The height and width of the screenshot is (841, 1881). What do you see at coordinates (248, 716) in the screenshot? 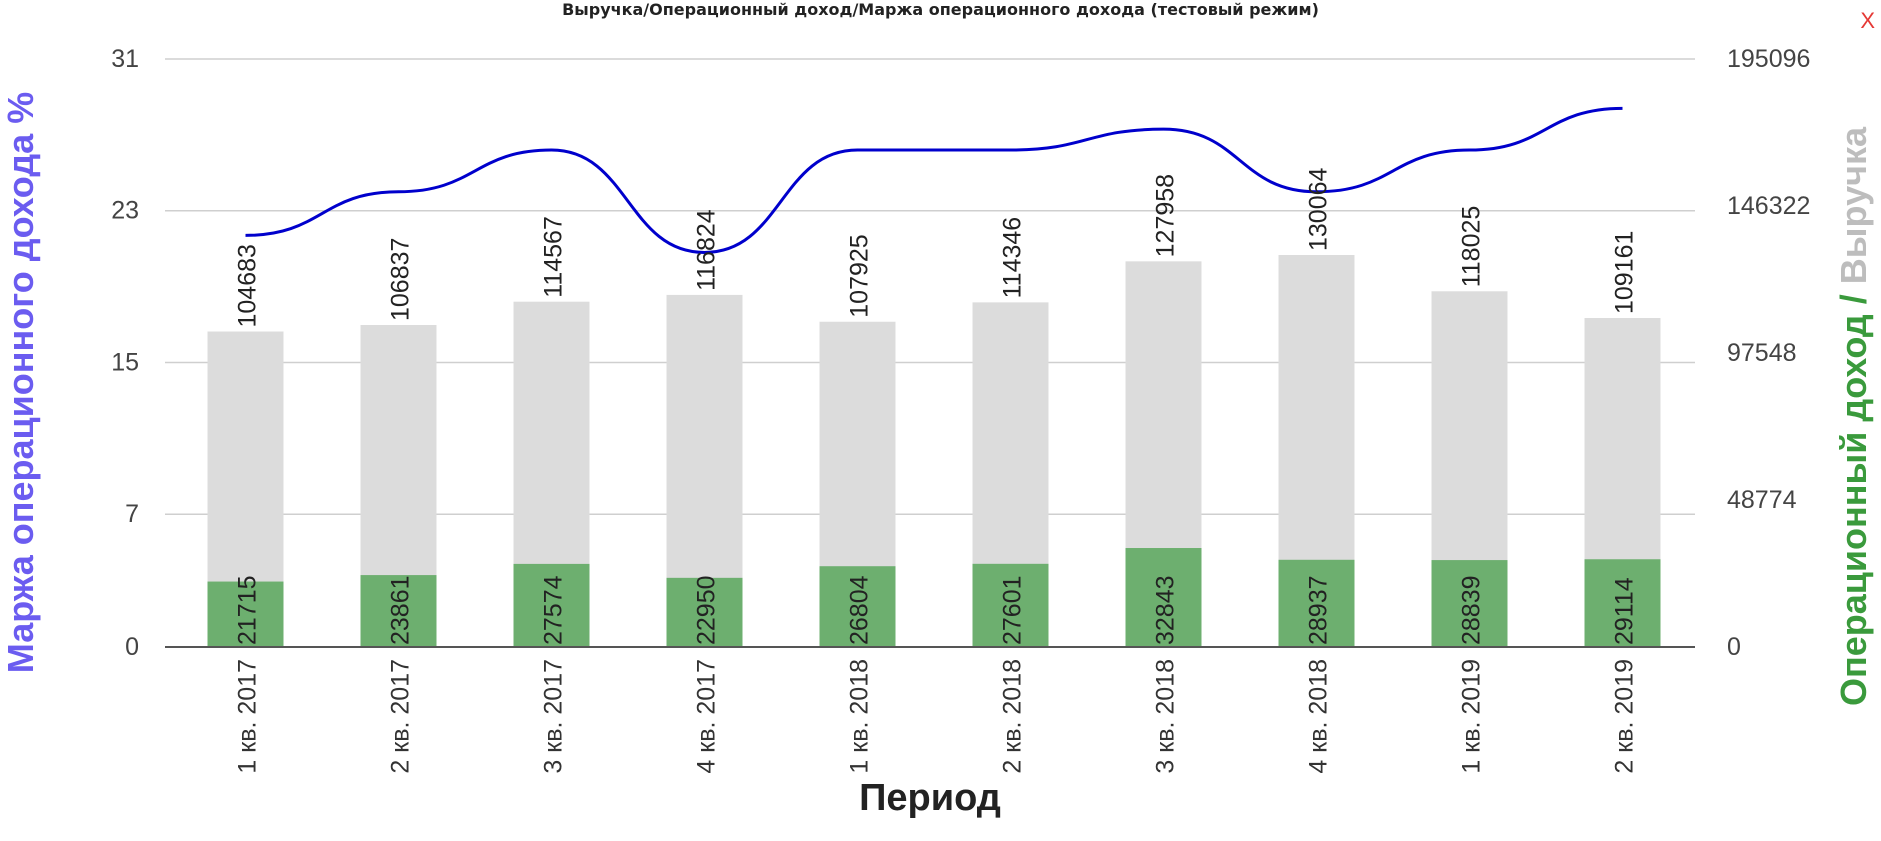
I see `x-tick-label: 1 кв. 2017` at bounding box center [248, 716].